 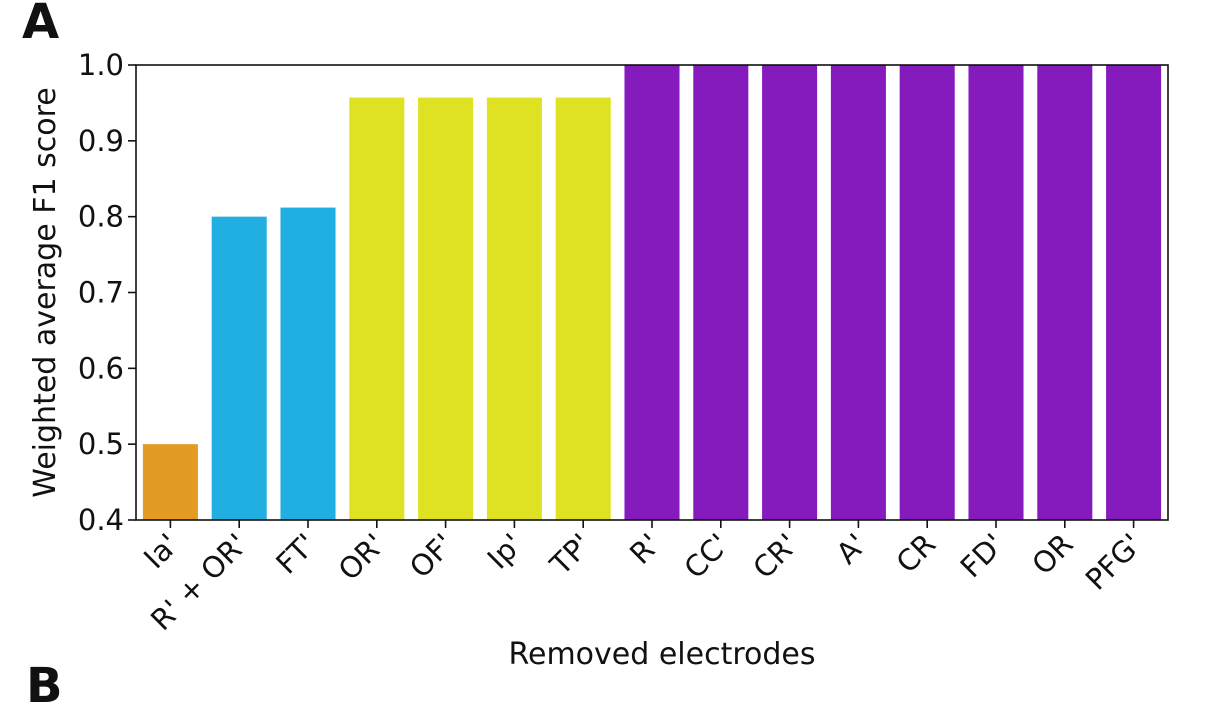 I want to click on y-axis-title: Weighted average F1 score, so click(x=45, y=292).